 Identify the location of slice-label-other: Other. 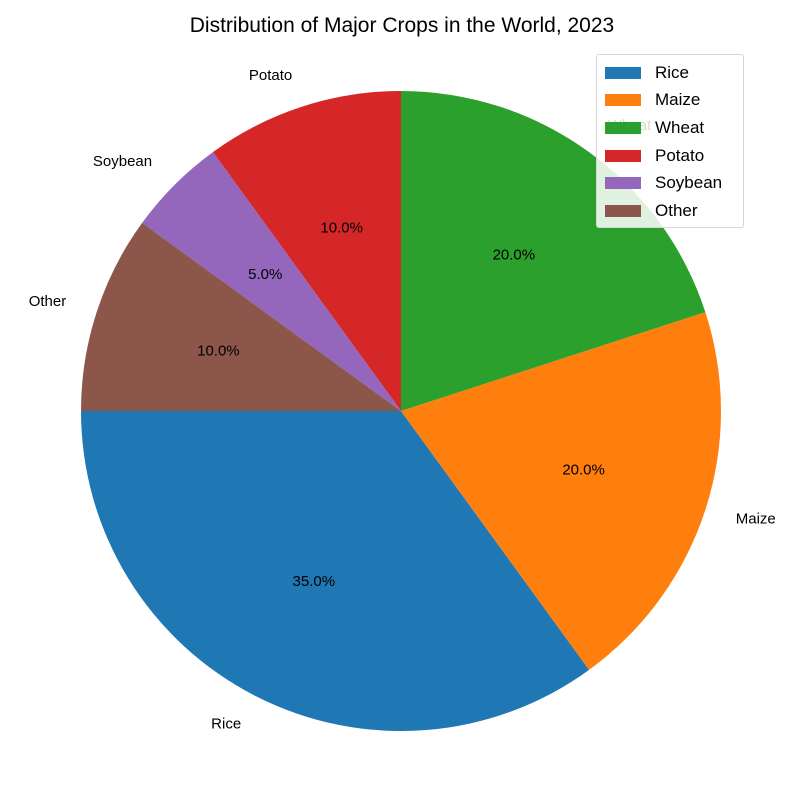
(48, 301).